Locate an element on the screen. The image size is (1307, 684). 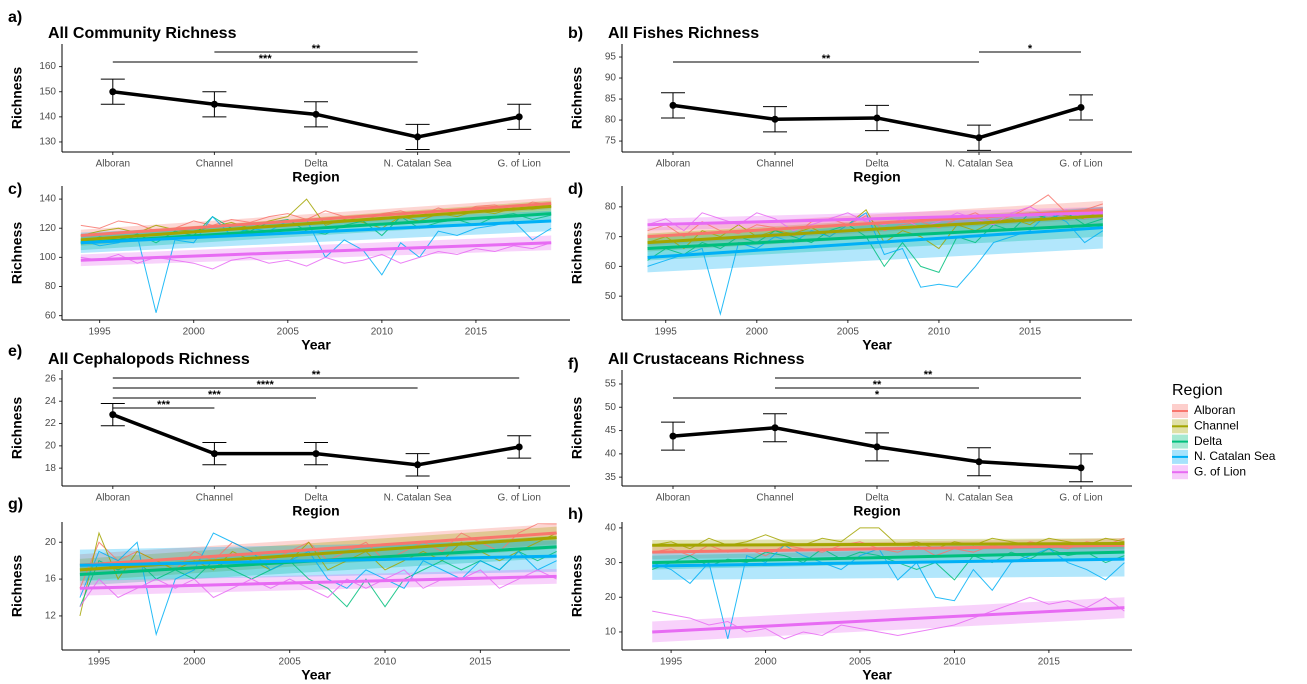
significance-label: * is located at coordinates (1030, 49).